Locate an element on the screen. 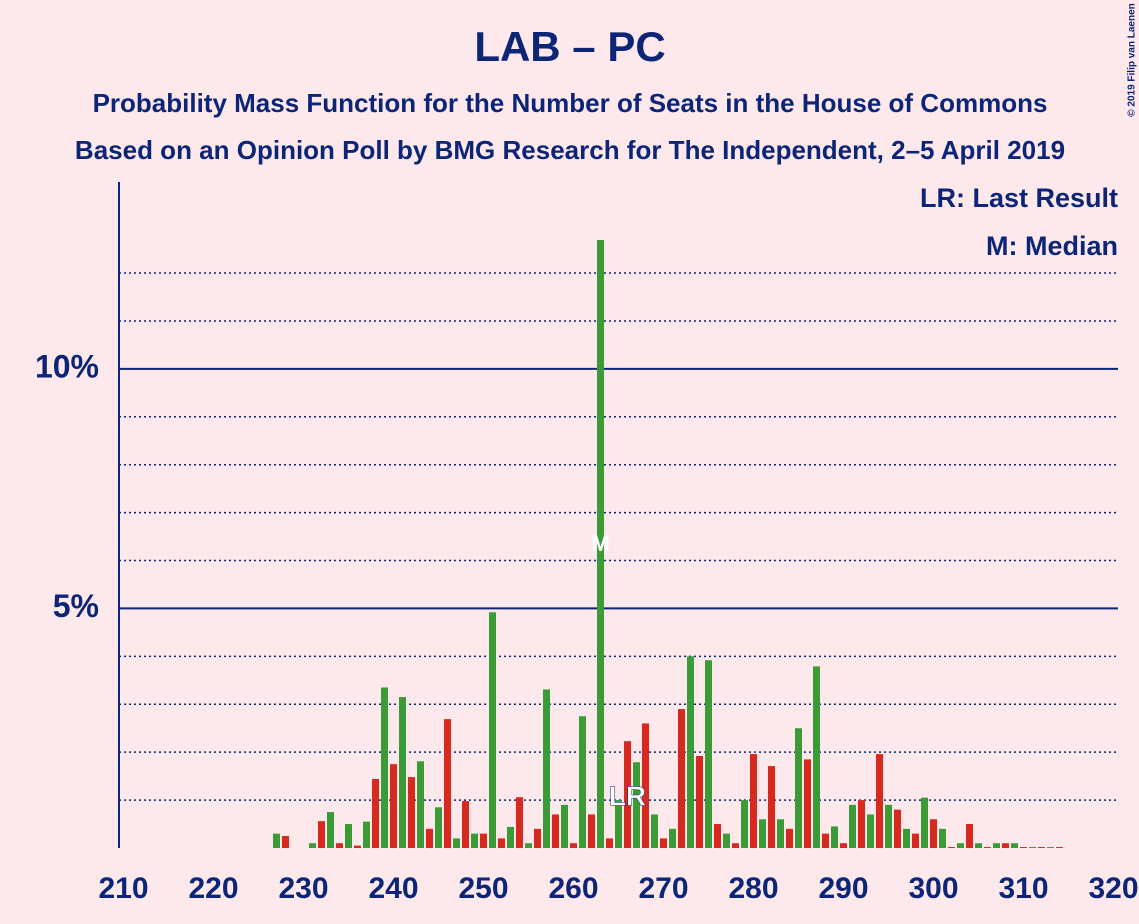  last-result-marker: LR is located at coordinates (627, 795).